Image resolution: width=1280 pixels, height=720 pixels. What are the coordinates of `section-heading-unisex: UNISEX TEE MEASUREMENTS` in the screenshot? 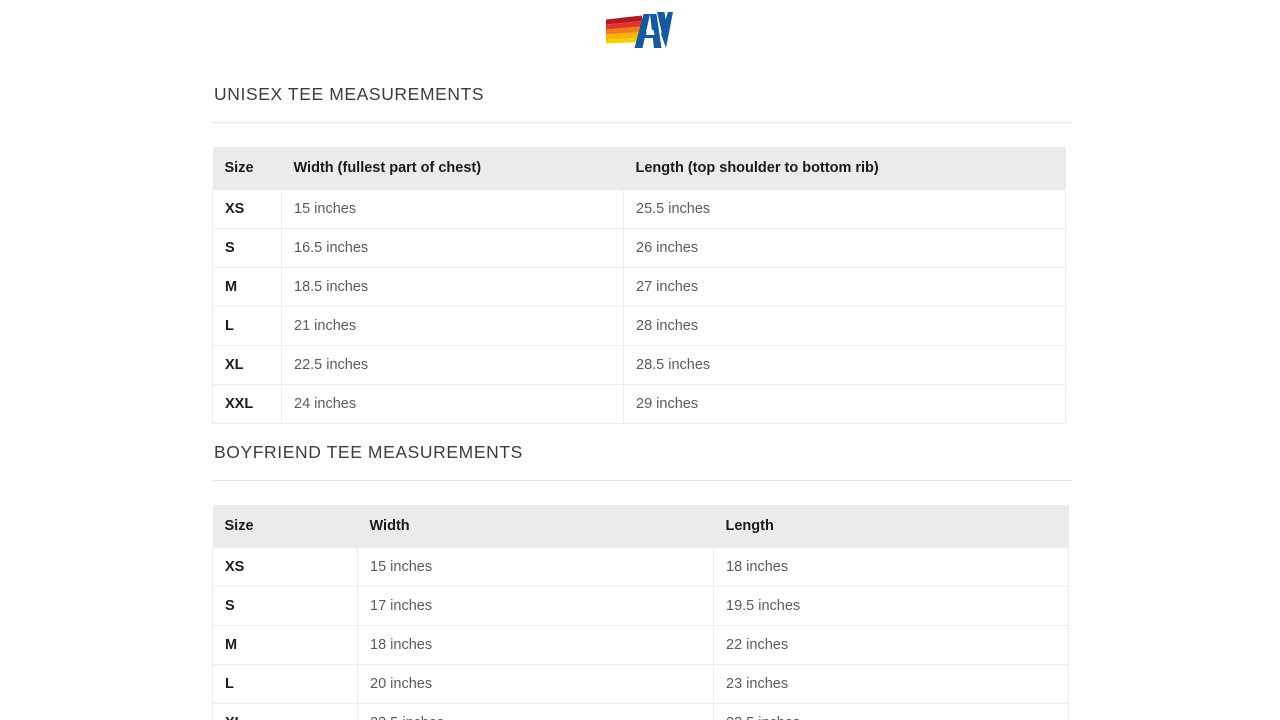 It's located at (349, 94).